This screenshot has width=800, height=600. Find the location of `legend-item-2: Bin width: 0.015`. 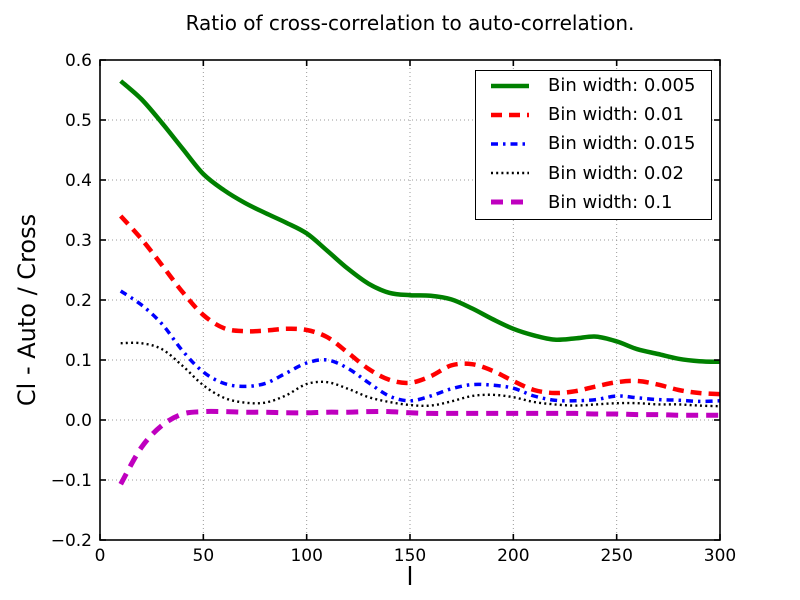

legend-item-2: Bin width: 0.015 is located at coordinates (593, 143).